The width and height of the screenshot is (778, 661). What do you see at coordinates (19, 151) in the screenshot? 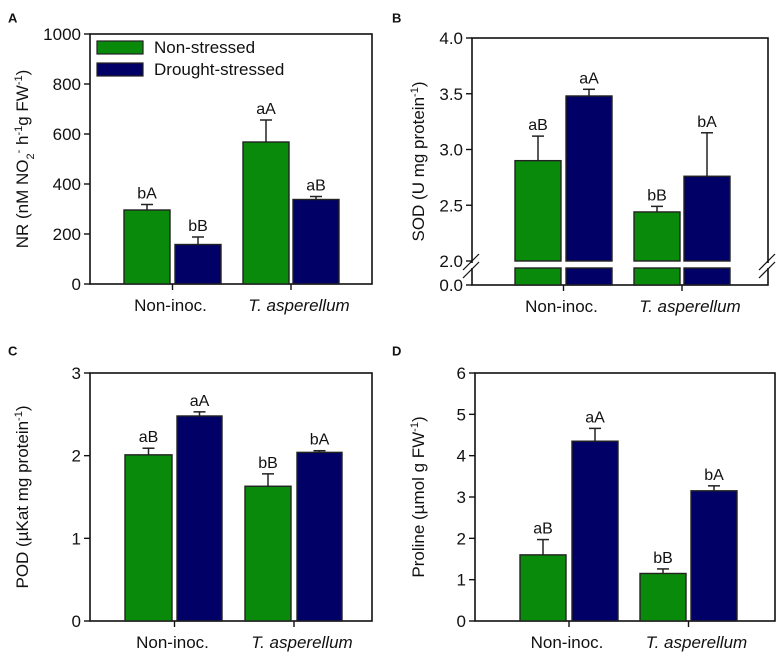
I see `y-axis-label-part: -` at bounding box center [19, 151].